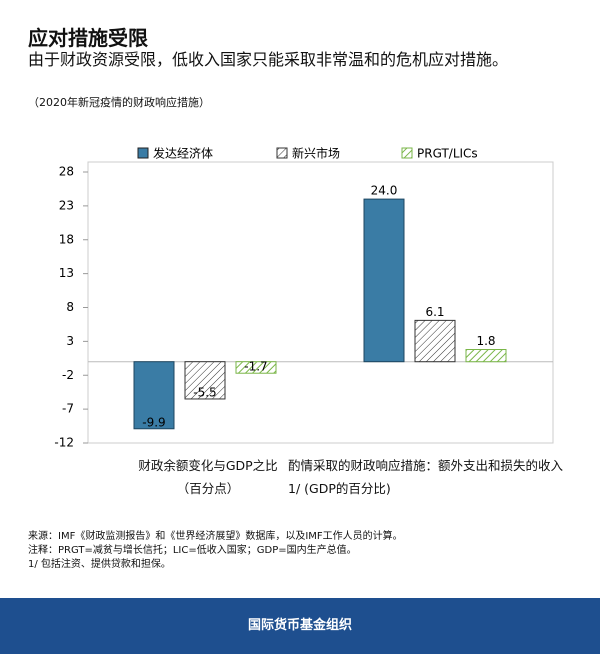 The width and height of the screenshot is (600, 654). Describe the element at coordinates (119, 102) in the screenshot. I see `note: （2020年新冠疫情的财政响应措施）` at that location.